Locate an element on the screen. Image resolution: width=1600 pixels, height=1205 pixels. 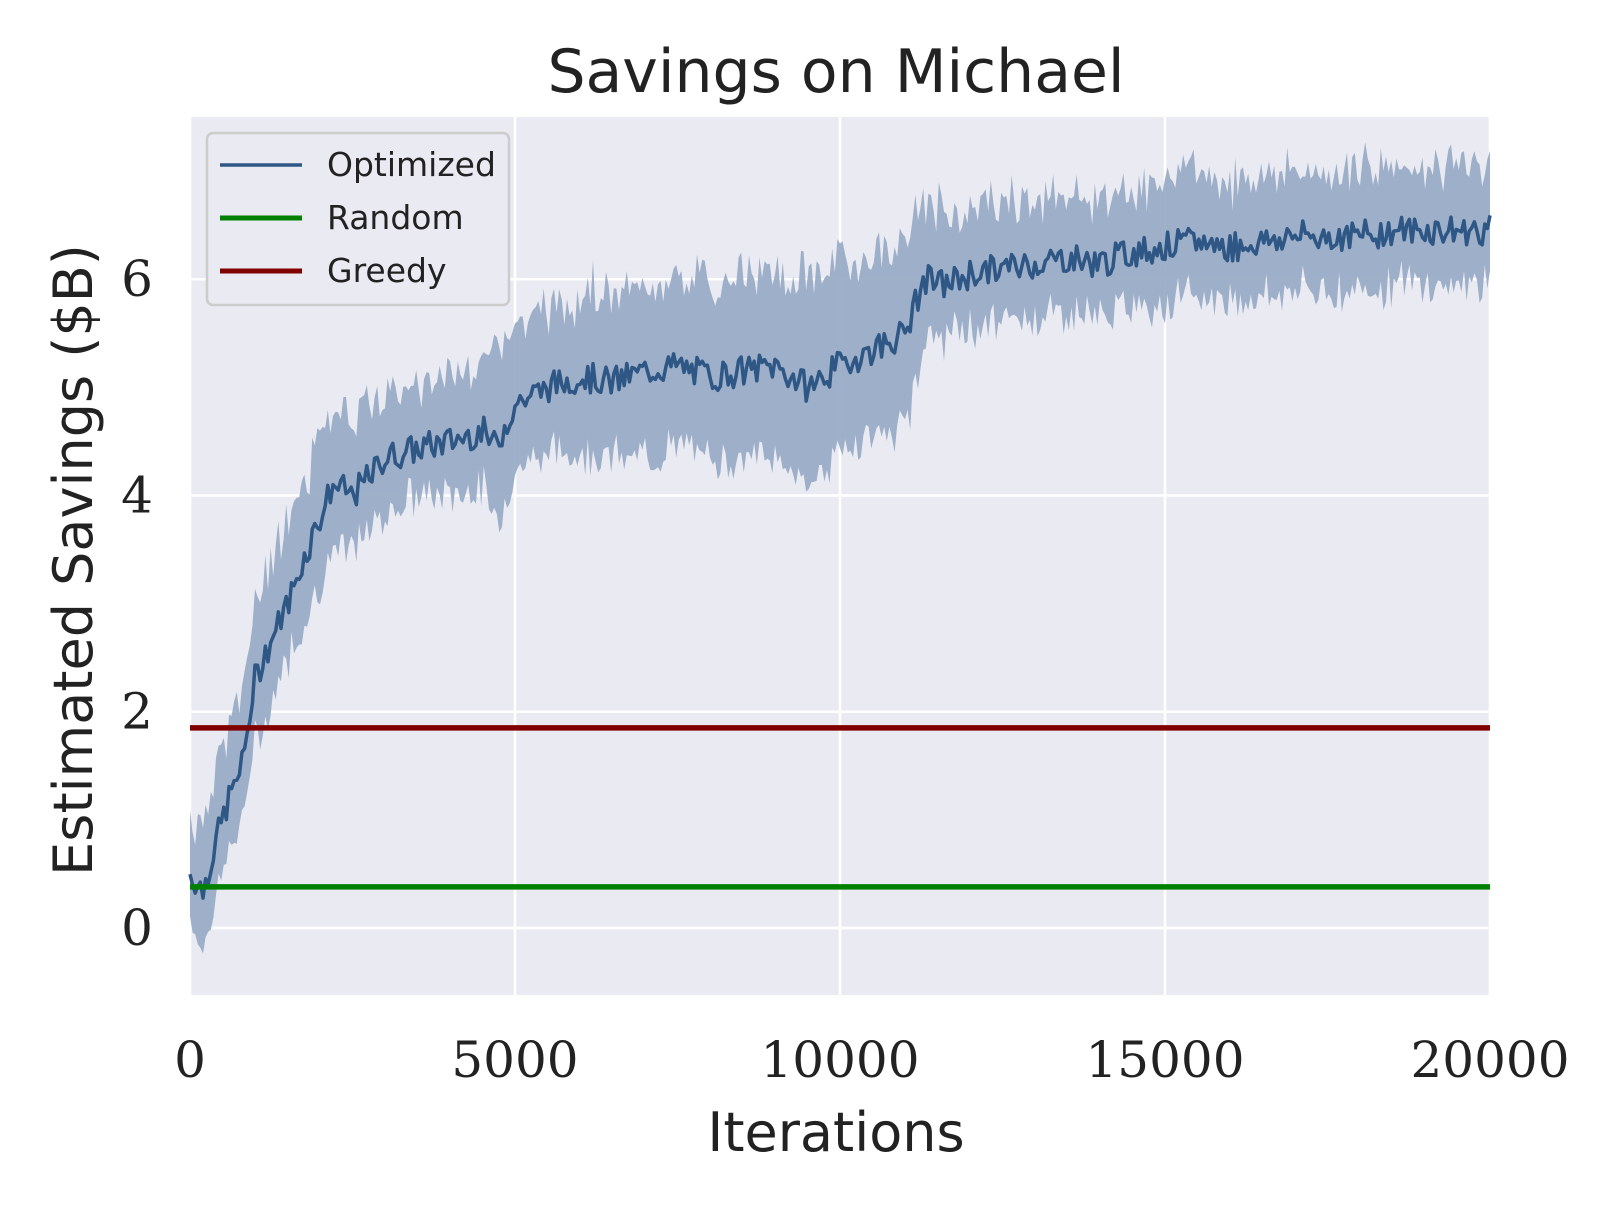
legend-label-greedy: Greedy is located at coordinates (387, 270).